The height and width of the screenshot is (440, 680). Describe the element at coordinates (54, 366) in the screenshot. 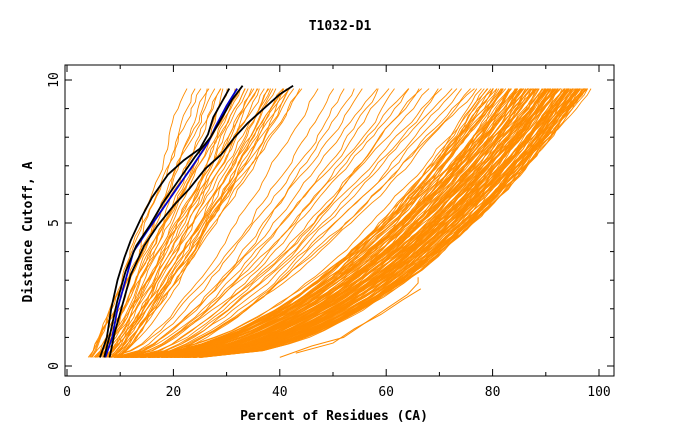

I see `y-tick-label: 0` at that location.